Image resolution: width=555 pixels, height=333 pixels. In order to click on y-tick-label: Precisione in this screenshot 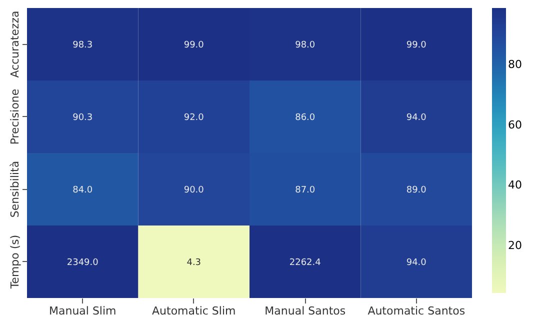, I will do `click(15, 116)`.